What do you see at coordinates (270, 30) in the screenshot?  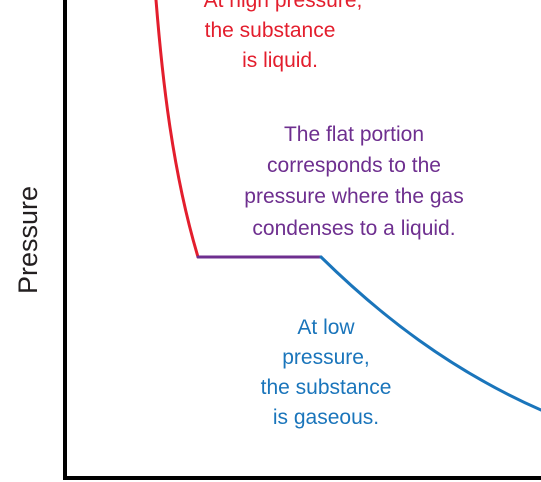 I see `liquid-annotation-line: the substance` at bounding box center [270, 30].